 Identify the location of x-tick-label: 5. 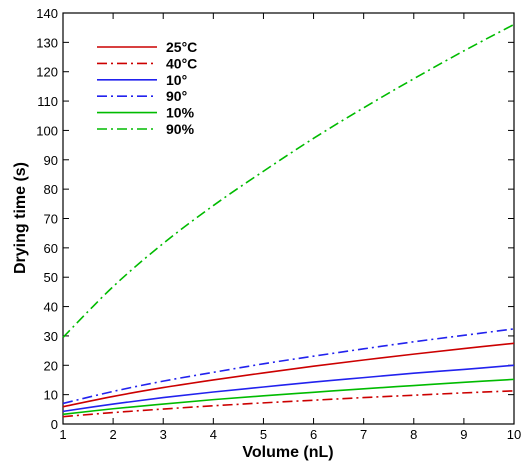
(263, 434).